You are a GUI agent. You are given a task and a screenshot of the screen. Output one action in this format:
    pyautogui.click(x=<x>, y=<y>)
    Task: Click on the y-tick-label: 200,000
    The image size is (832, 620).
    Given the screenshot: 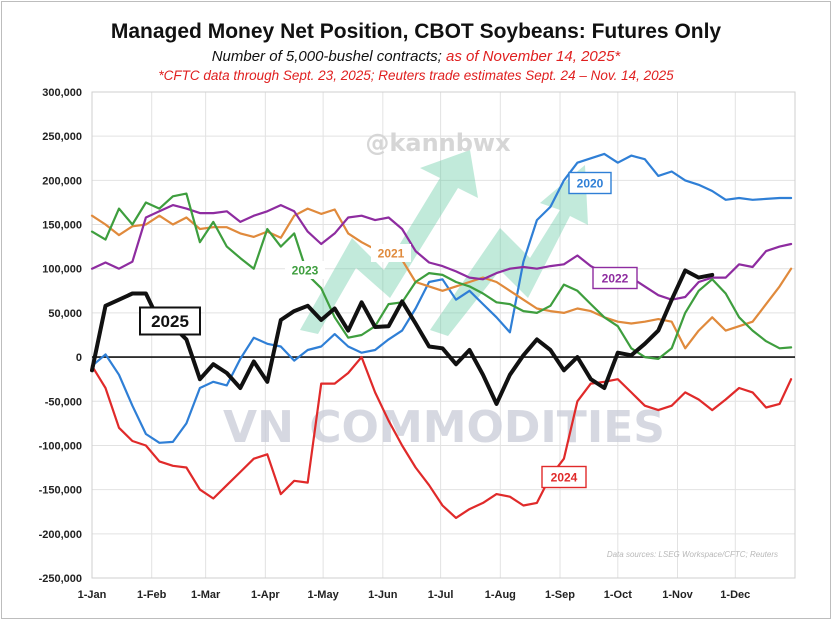 What is the action you would take?
    pyautogui.click(x=62, y=181)
    